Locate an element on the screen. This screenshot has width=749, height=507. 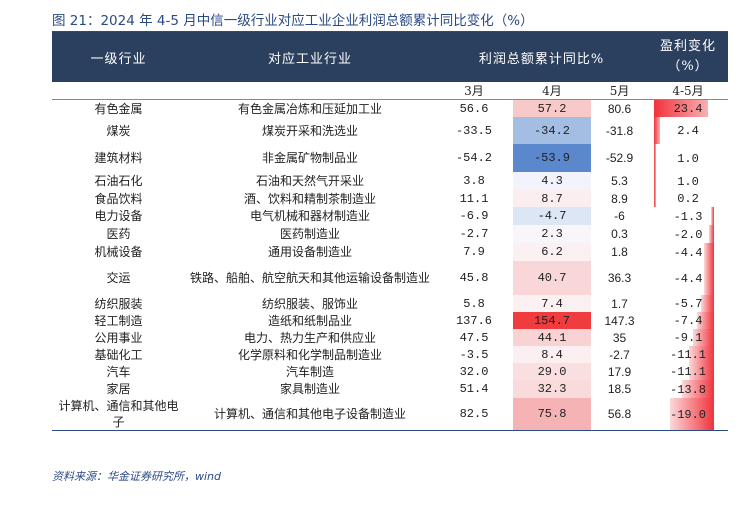
cell-change: -19.0 is located at coordinates (688, 414).